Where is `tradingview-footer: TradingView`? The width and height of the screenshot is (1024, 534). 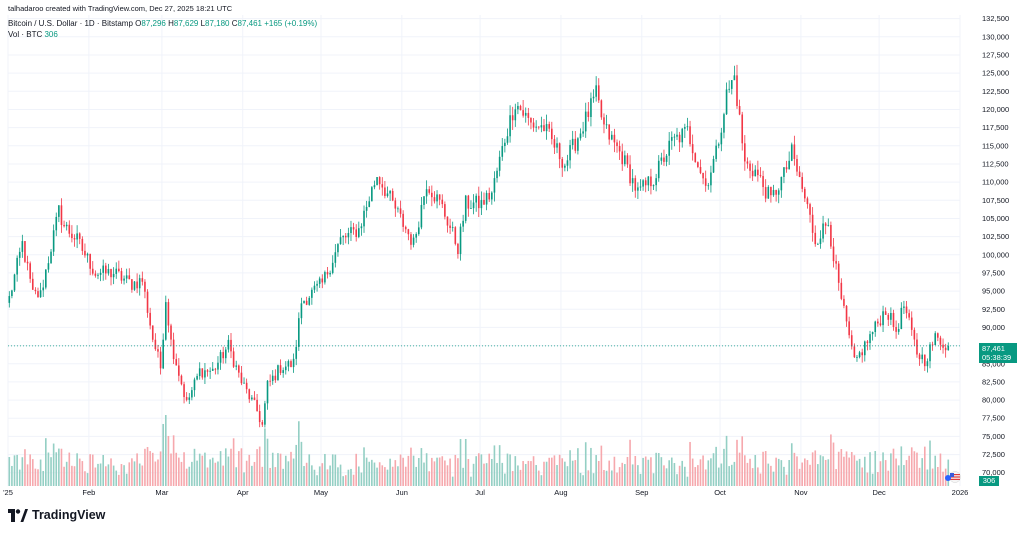
tradingview-footer: TradingView is located at coordinates (56, 515).